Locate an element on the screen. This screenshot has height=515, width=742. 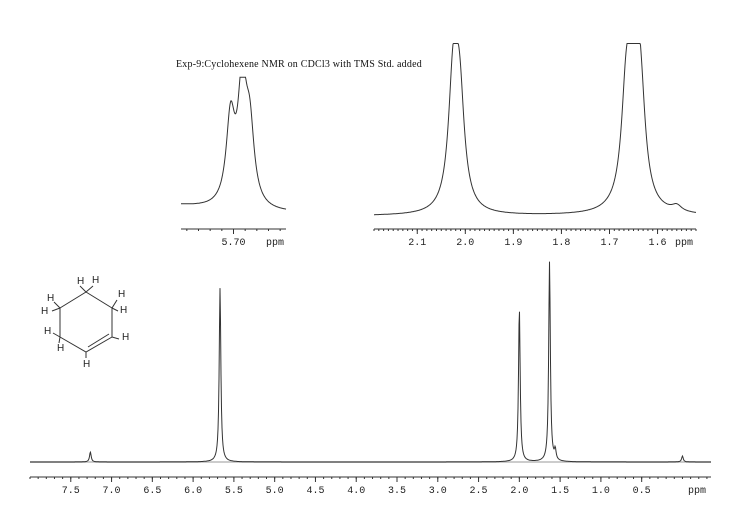
inset-vinyl-plot: 5.70 ppm is located at coordinates (234, 162).